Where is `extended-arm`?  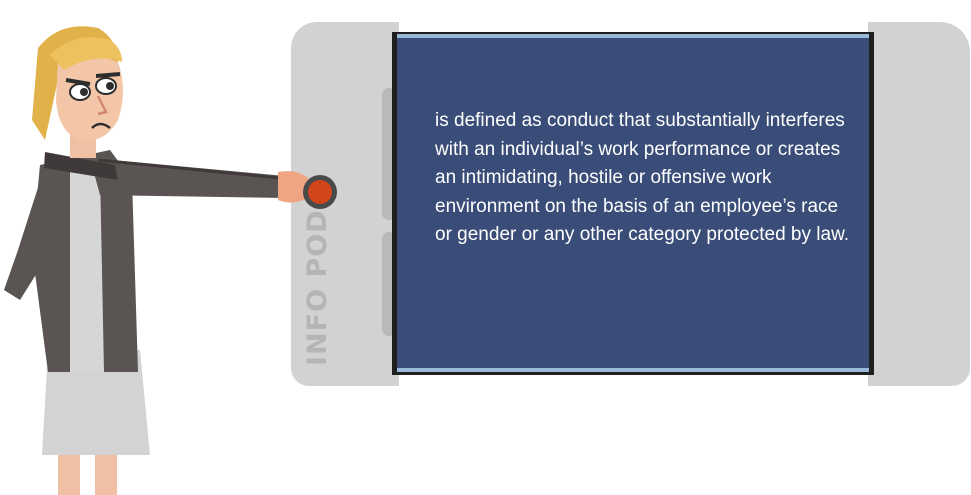 extended-arm is located at coordinates (187, 178).